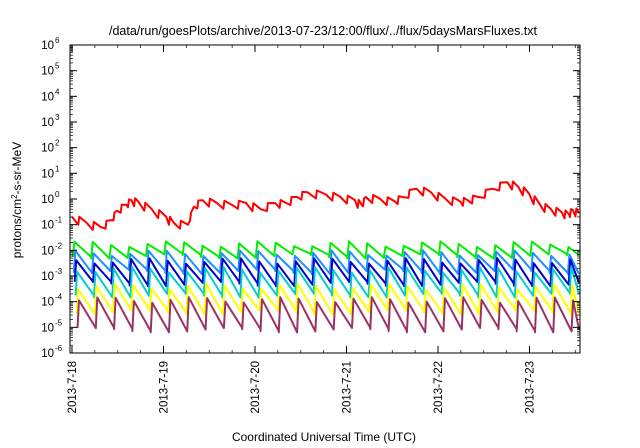 The image size is (640, 448). I want to click on y-axis-label-rest: -s-sr-MeV, so click(17, 168).